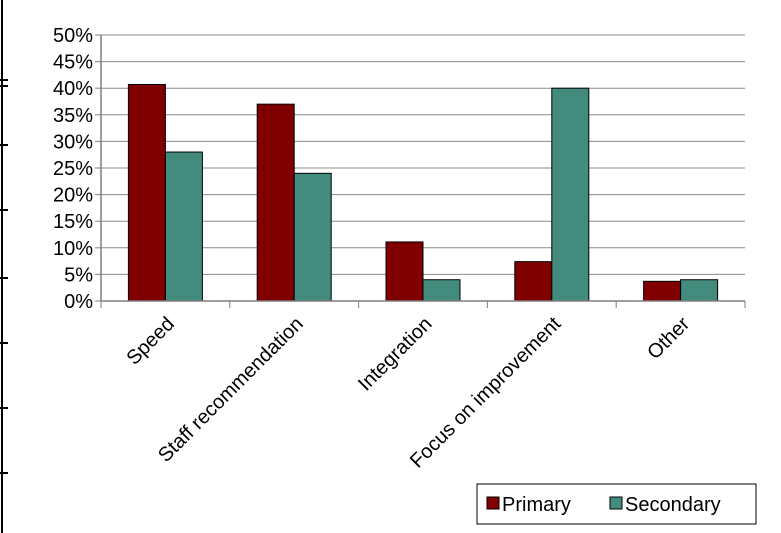  I want to click on y-tick-label: 5%, so click(78, 275).